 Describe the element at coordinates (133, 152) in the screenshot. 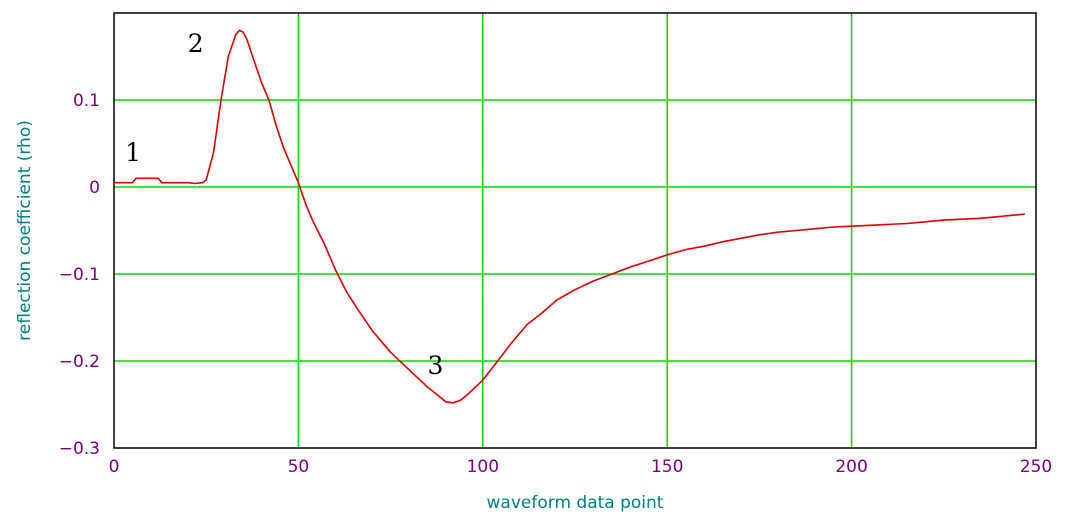

I see `annotation-label: 1` at that location.